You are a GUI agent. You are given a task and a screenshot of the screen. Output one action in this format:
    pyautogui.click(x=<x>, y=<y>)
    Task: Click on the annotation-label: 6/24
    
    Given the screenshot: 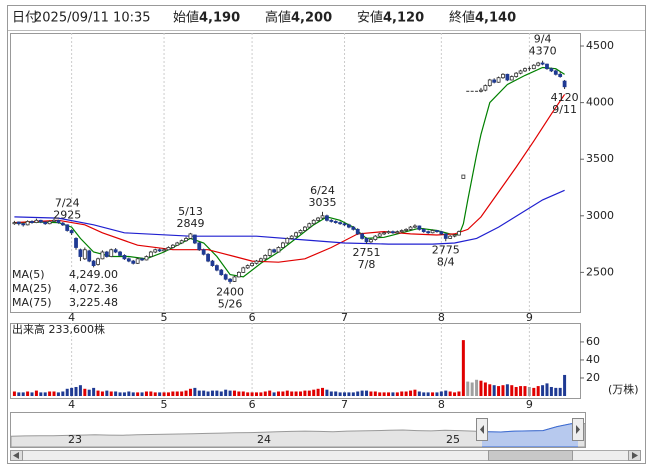 What is the action you would take?
    pyautogui.click(x=322, y=190)
    